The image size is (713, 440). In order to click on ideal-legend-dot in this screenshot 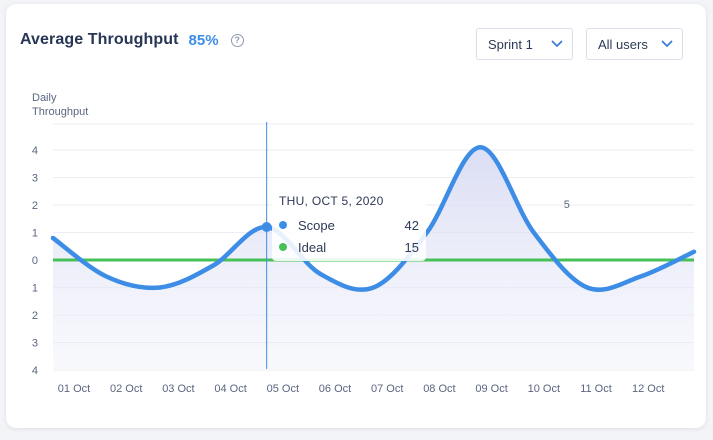, I will do `click(283, 247)`.